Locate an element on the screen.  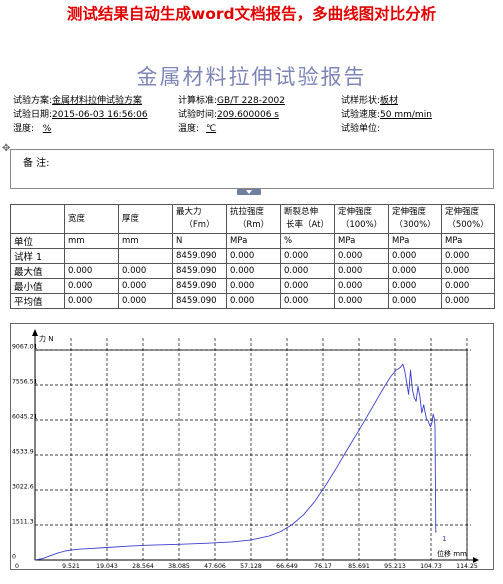
info-value: 50 mm/min is located at coordinates (406, 115).